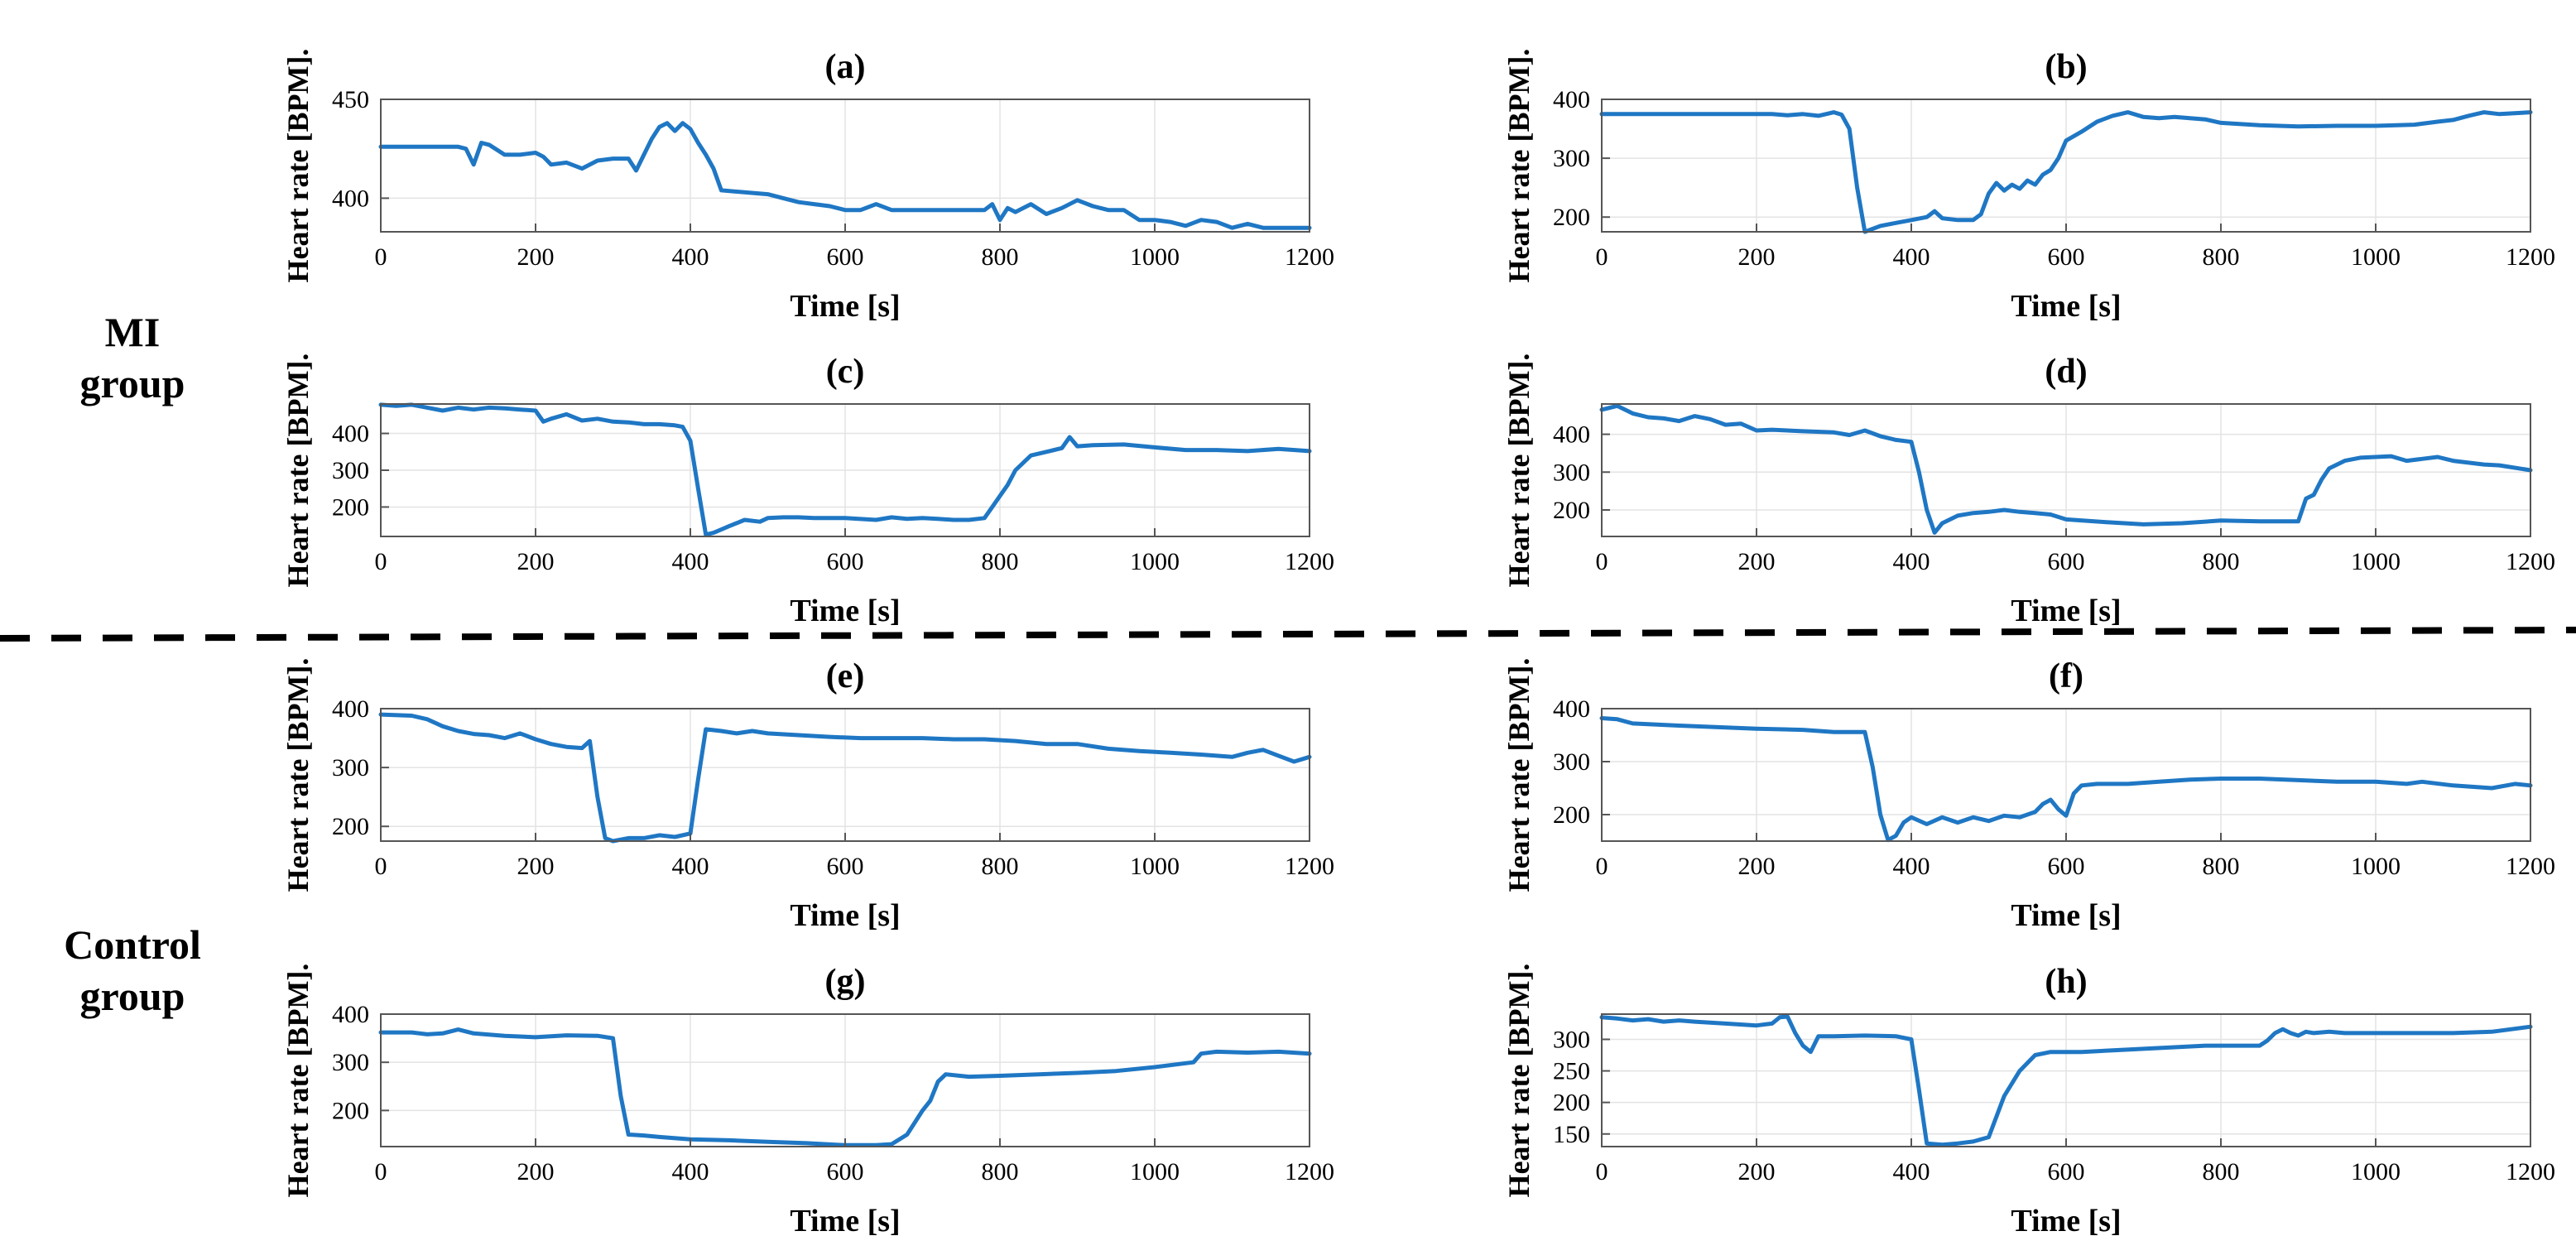 This screenshot has height=1260, width=2576. I want to click on chart-c-series-0-line, so click(845, 469).